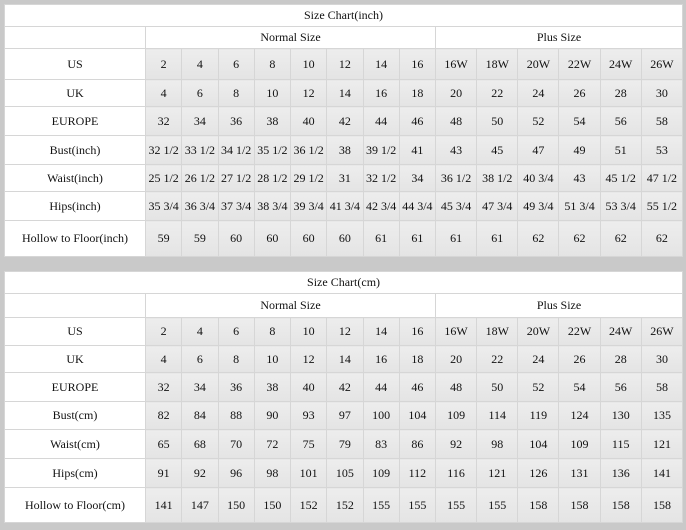 This screenshot has height=530, width=686. I want to click on row-label: Hollow to Floor(inch), so click(75, 238).